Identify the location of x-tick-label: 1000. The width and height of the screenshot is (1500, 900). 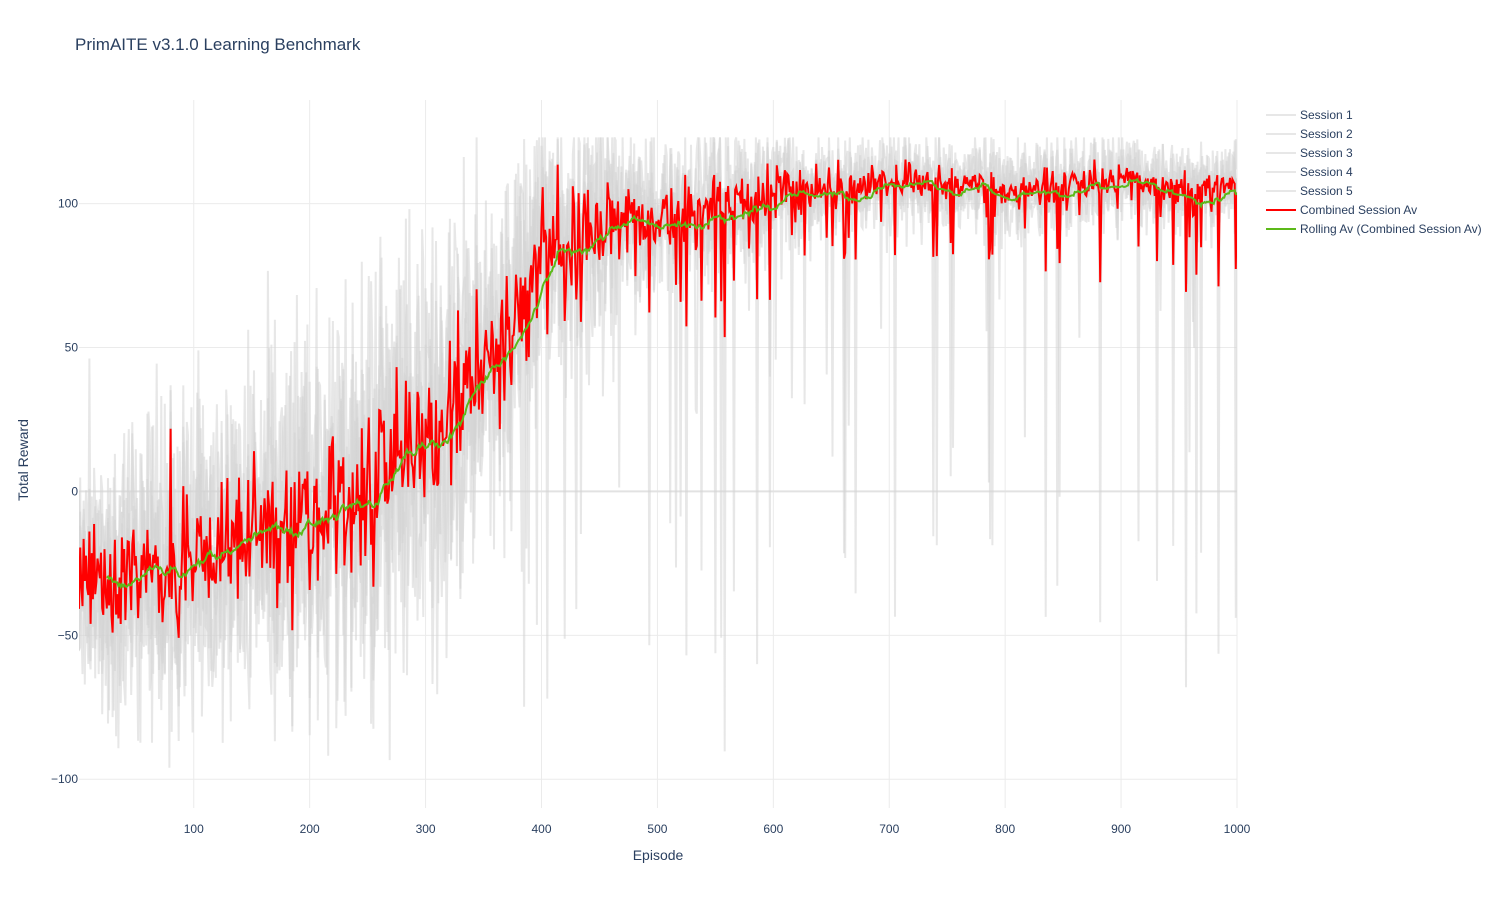
(1237, 829).